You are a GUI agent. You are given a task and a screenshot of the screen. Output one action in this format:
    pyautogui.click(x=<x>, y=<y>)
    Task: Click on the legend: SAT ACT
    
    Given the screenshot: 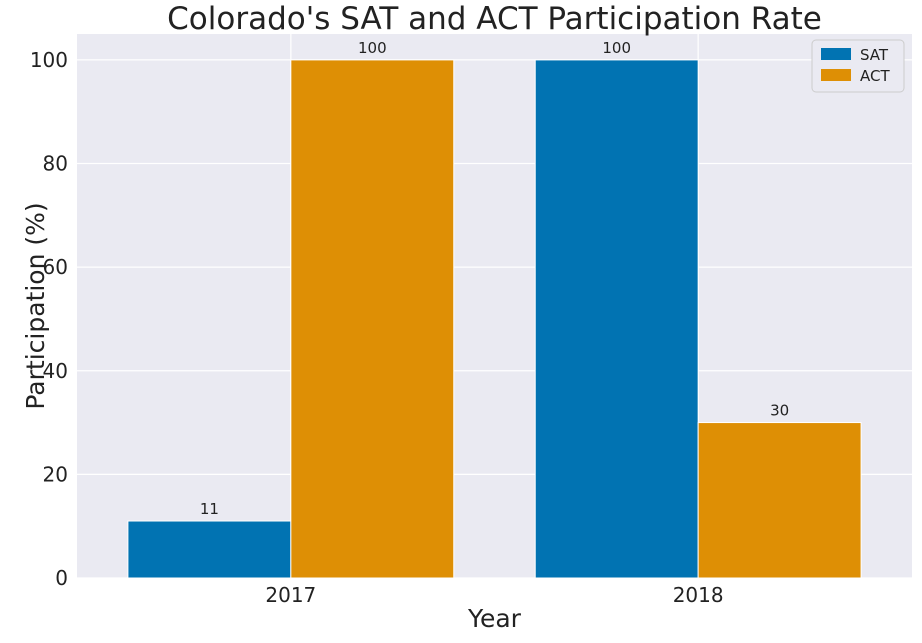 What is the action you would take?
    pyautogui.click(x=858, y=66)
    